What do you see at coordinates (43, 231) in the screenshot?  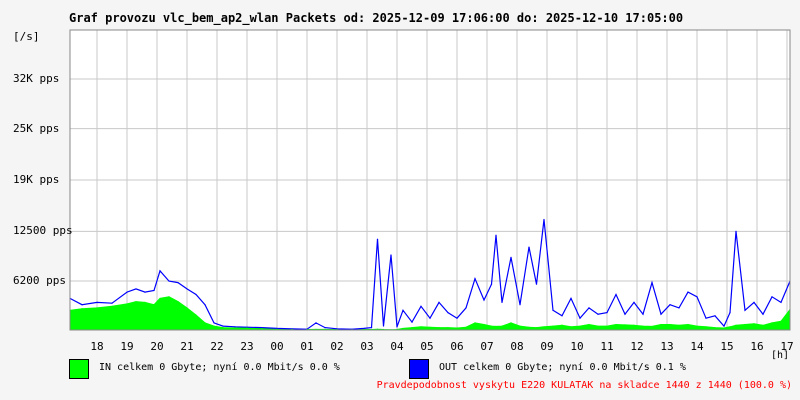 I see `y-tick-label: 12500 pps` at bounding box center [43, 231].